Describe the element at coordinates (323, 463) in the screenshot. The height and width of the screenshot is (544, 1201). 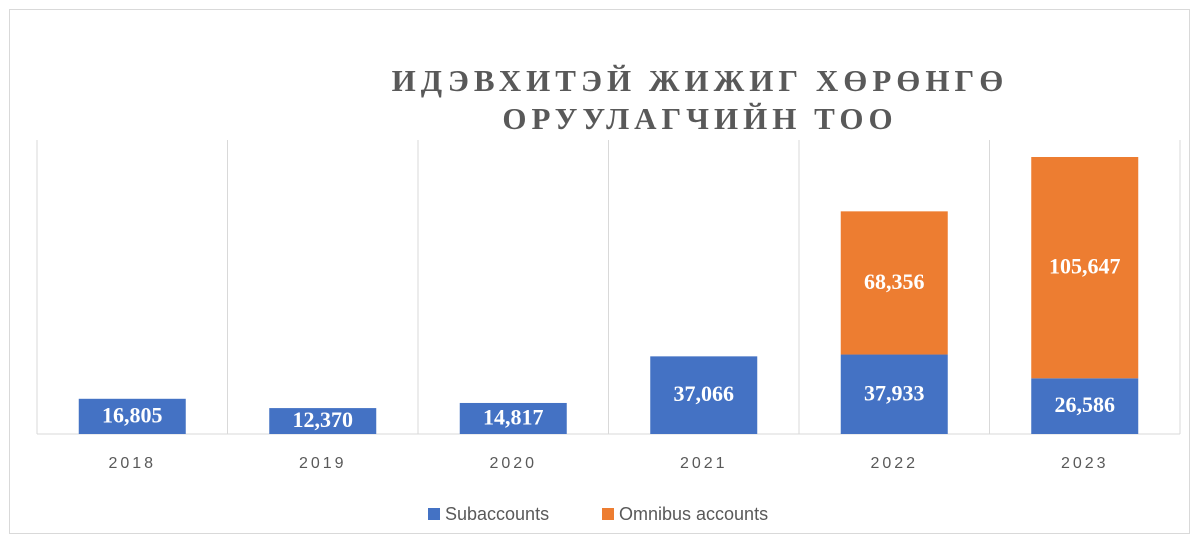
I see `x-tick-label: 2019` at that location.